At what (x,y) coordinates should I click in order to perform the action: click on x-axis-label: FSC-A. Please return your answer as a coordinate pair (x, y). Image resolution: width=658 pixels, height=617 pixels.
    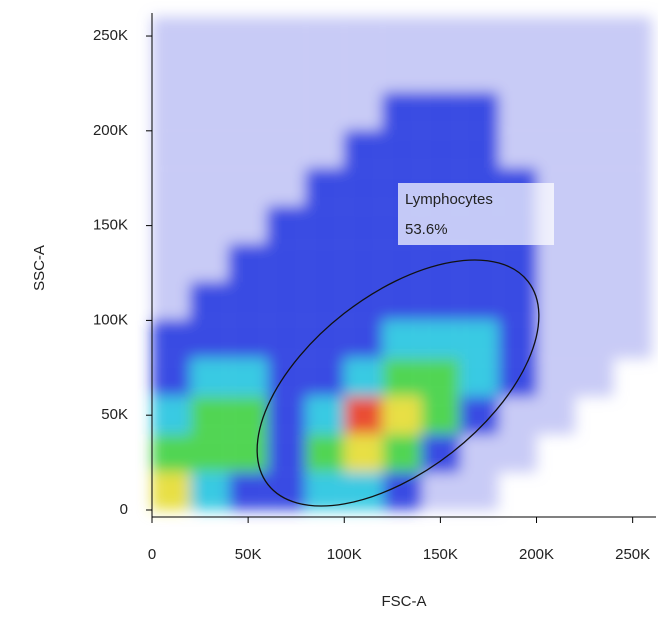
    Looking at the image, I should click on (404, 601).